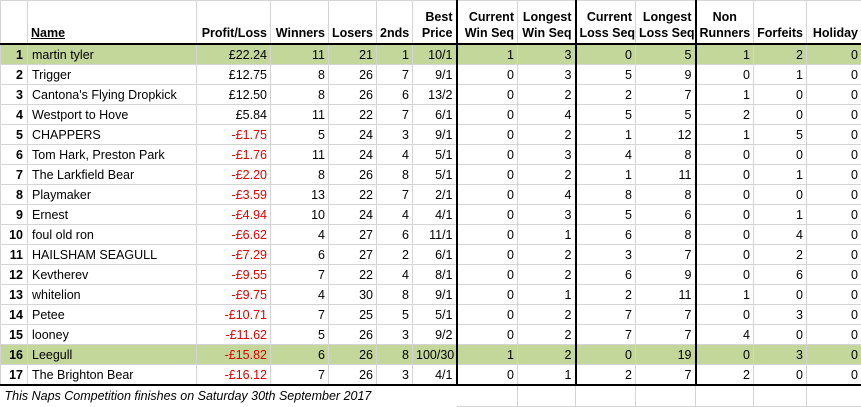 The height and width of the screenshot is (407, 861). I want to click on profit-loss-cell: £5.84, so click(234, 115).